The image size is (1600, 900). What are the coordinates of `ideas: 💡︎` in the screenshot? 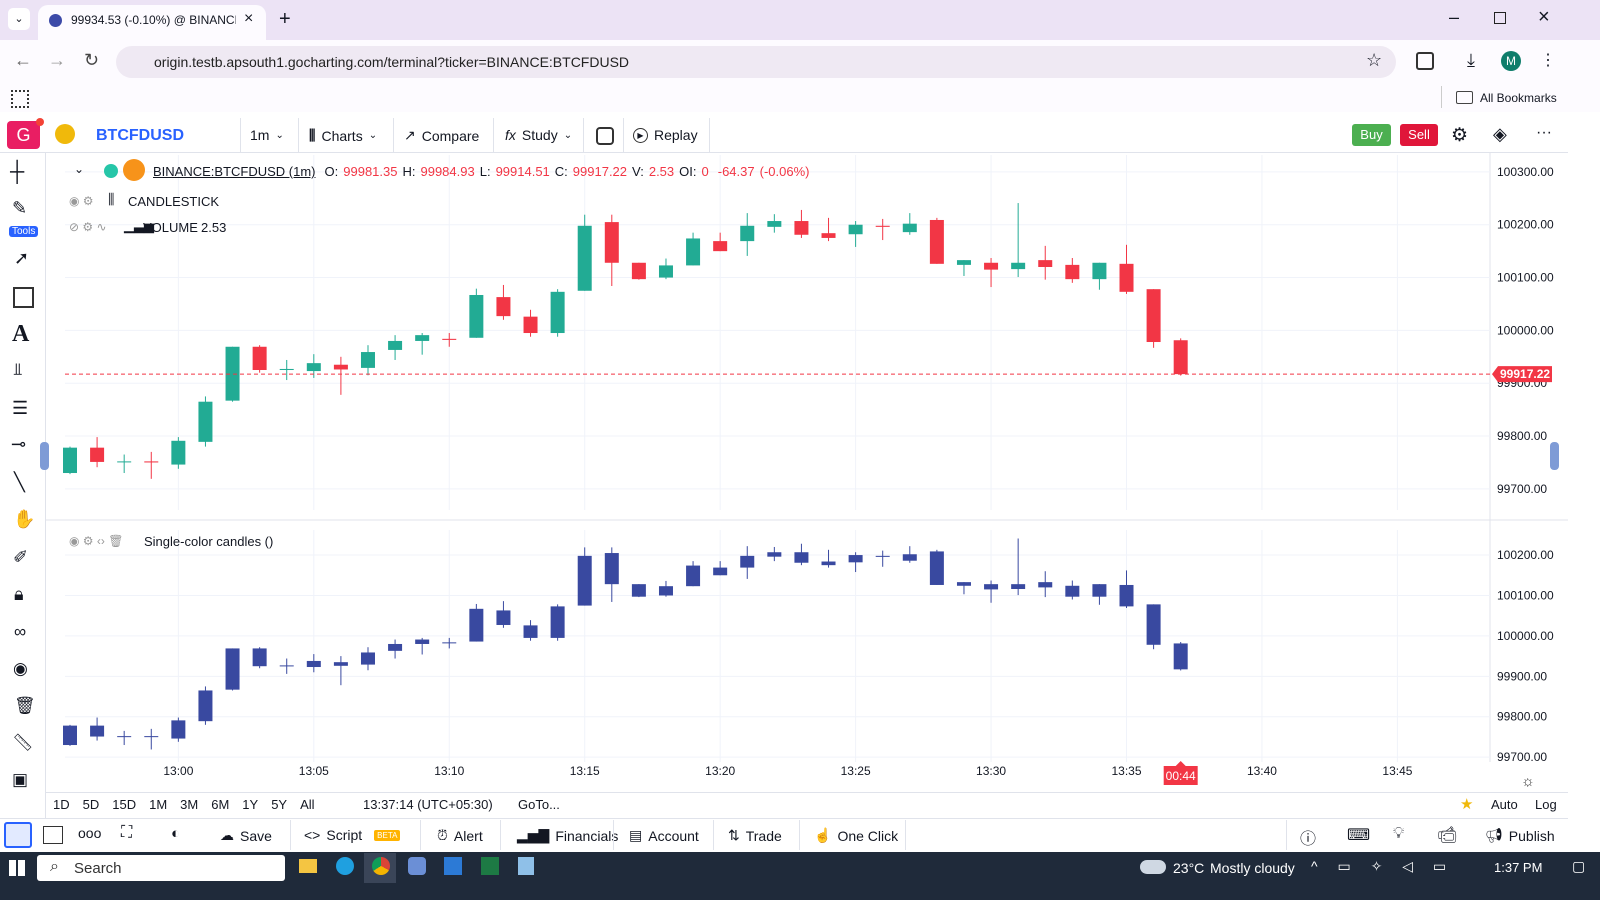 It's located at (1399, 833).